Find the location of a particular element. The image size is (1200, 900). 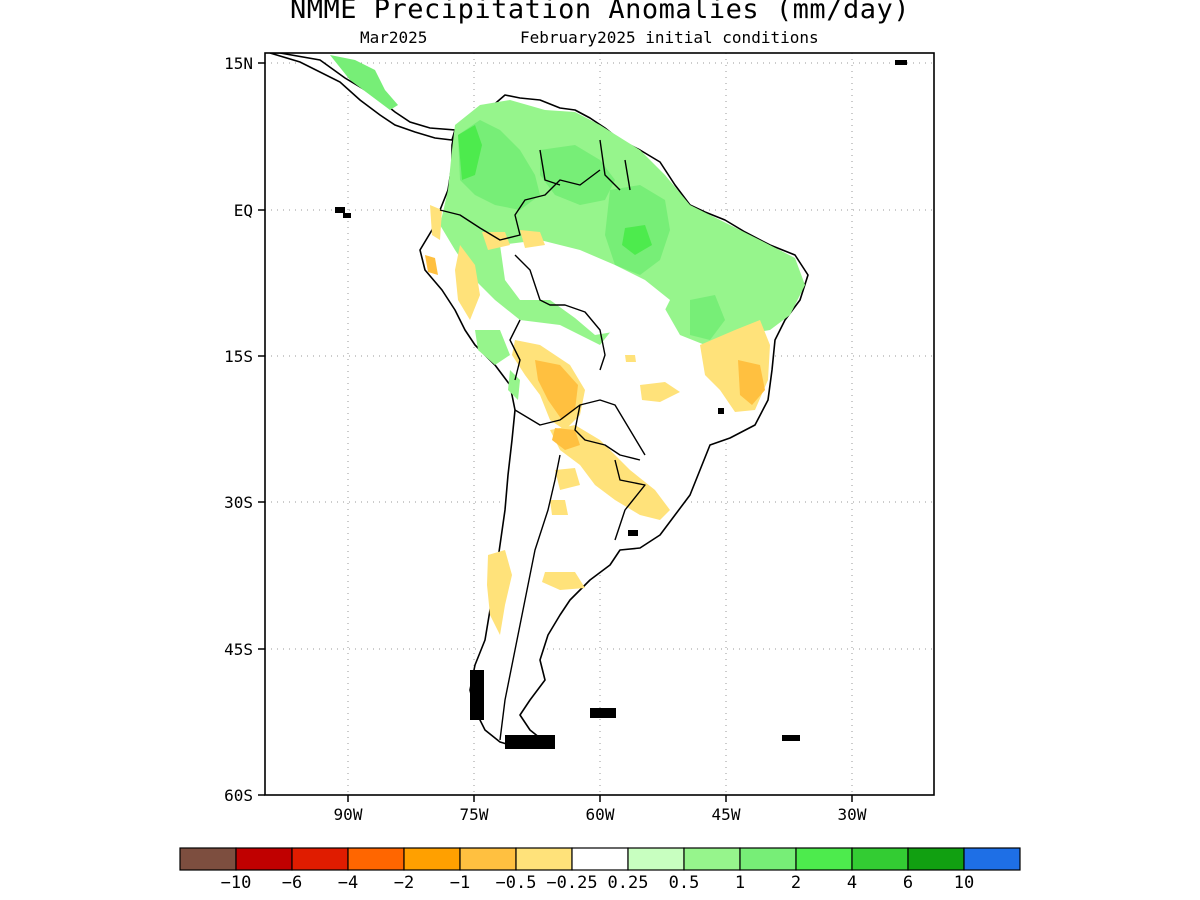

latitude-labels: 15N EQ 15S 30S 45S 60S is located at coordinates (238, 429).